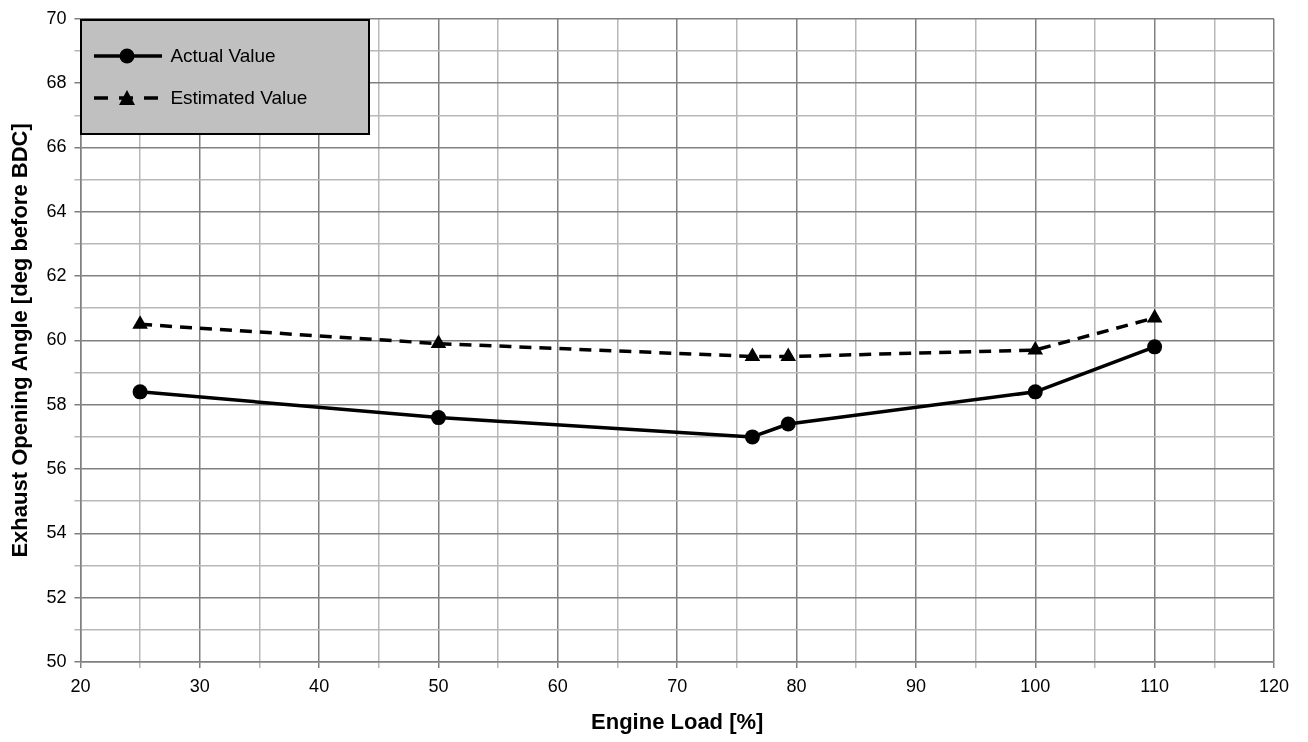 This screenshot has width=1308, height=742. I want to click on x-tick-label: 30, so click(199, 685).